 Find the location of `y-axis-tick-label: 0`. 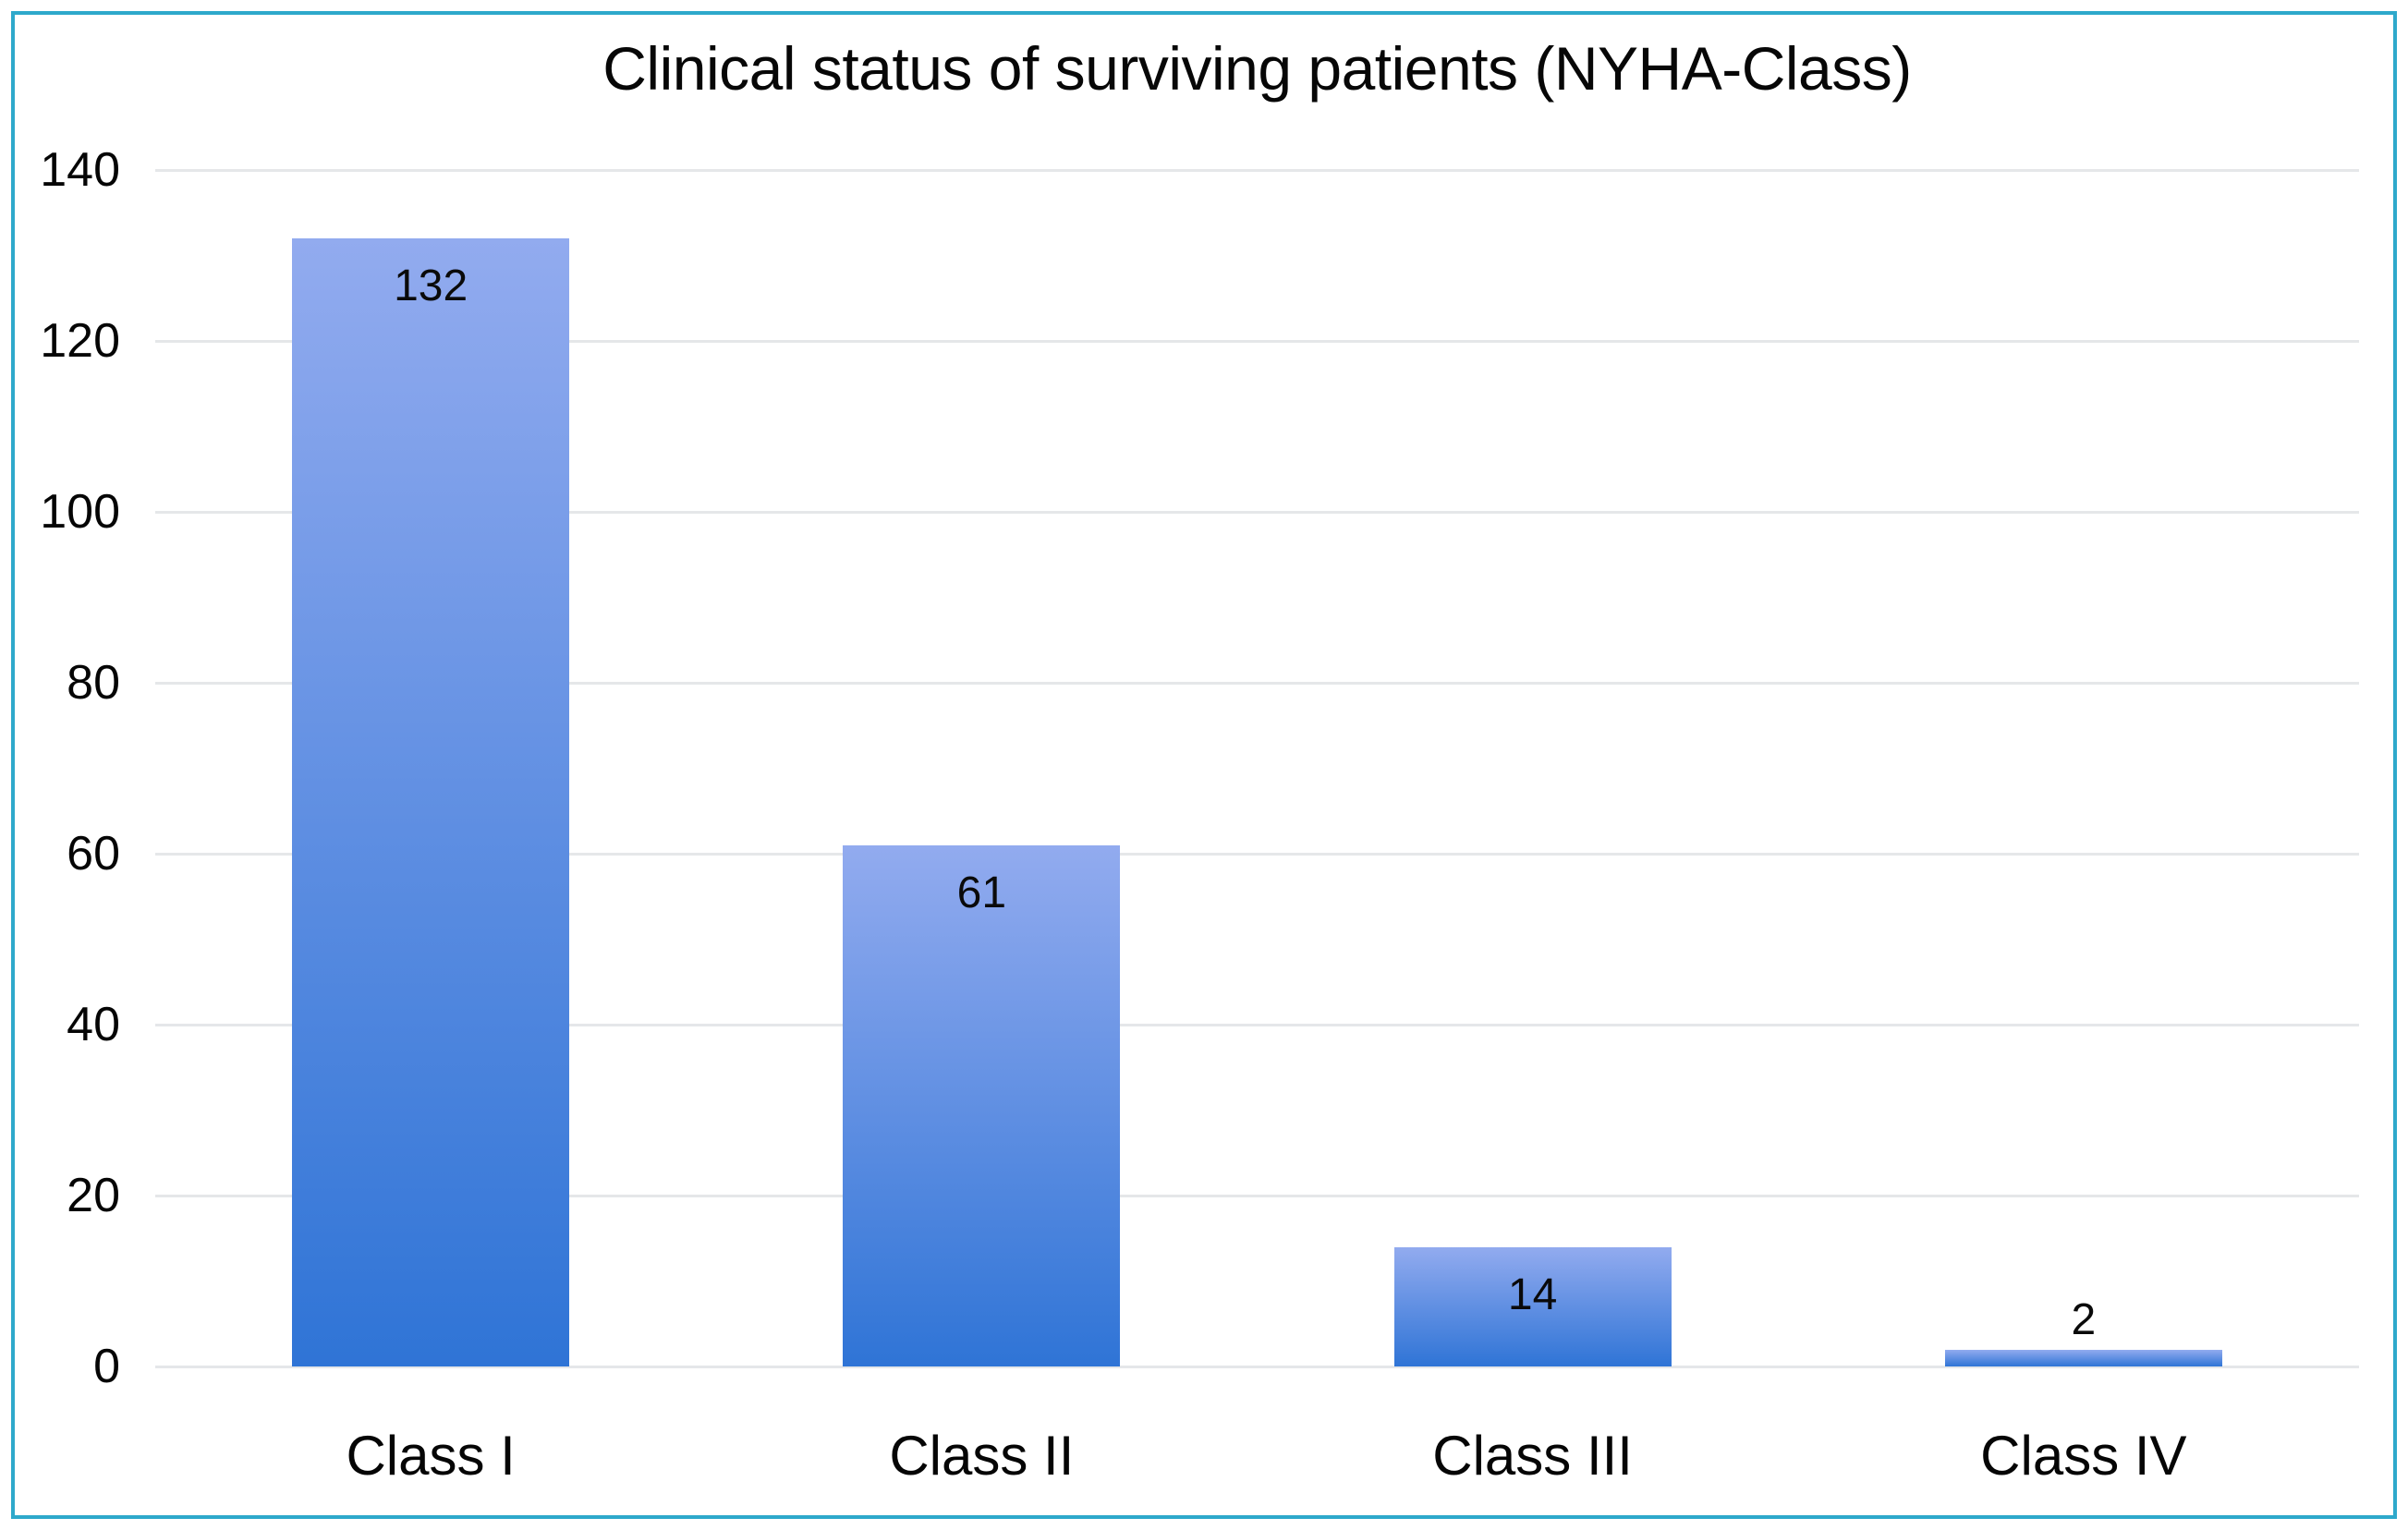

y-axis-tick-label: 0 is located at coordinates (106, 1366).